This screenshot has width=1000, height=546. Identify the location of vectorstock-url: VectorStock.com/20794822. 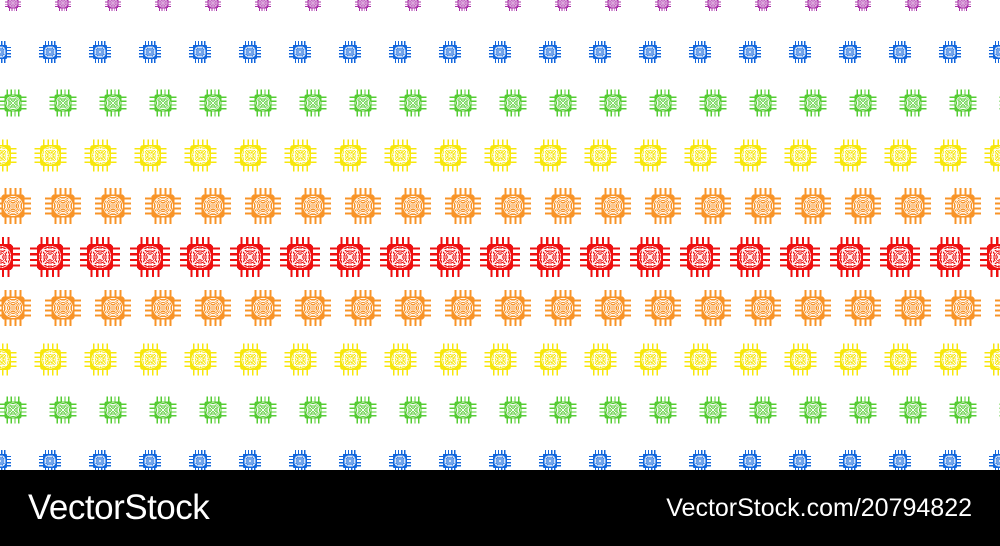
(819, 507).